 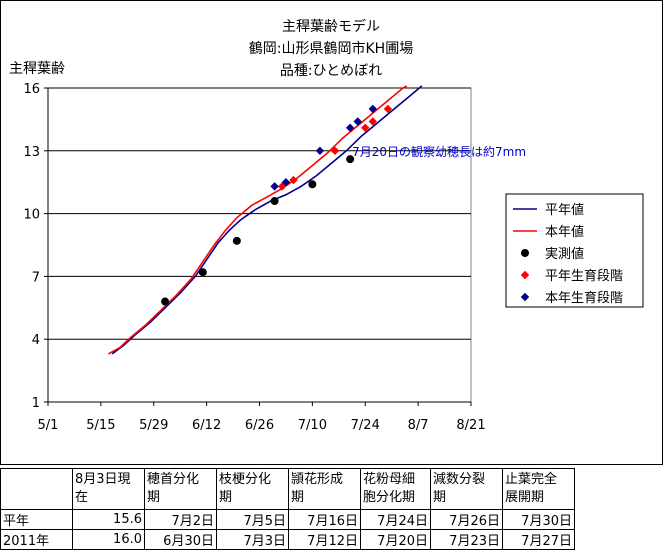 I want to click on y-tick-label: 13, so click(x=31, y=152).